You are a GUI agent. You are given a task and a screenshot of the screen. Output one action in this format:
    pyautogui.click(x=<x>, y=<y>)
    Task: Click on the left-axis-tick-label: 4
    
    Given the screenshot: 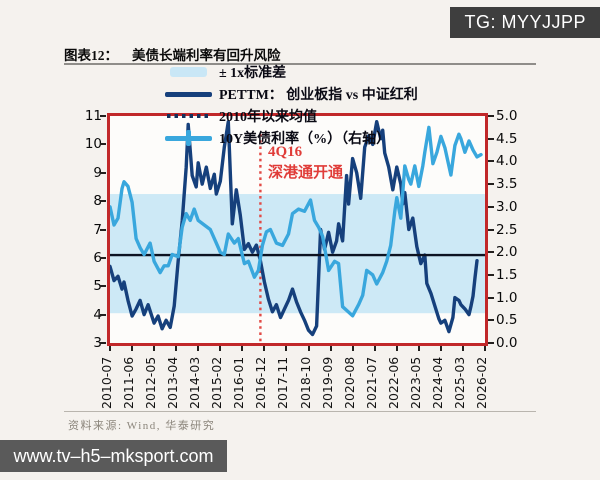 What is the action you would take?
    pyautogui.click(x=97, y=314)
    